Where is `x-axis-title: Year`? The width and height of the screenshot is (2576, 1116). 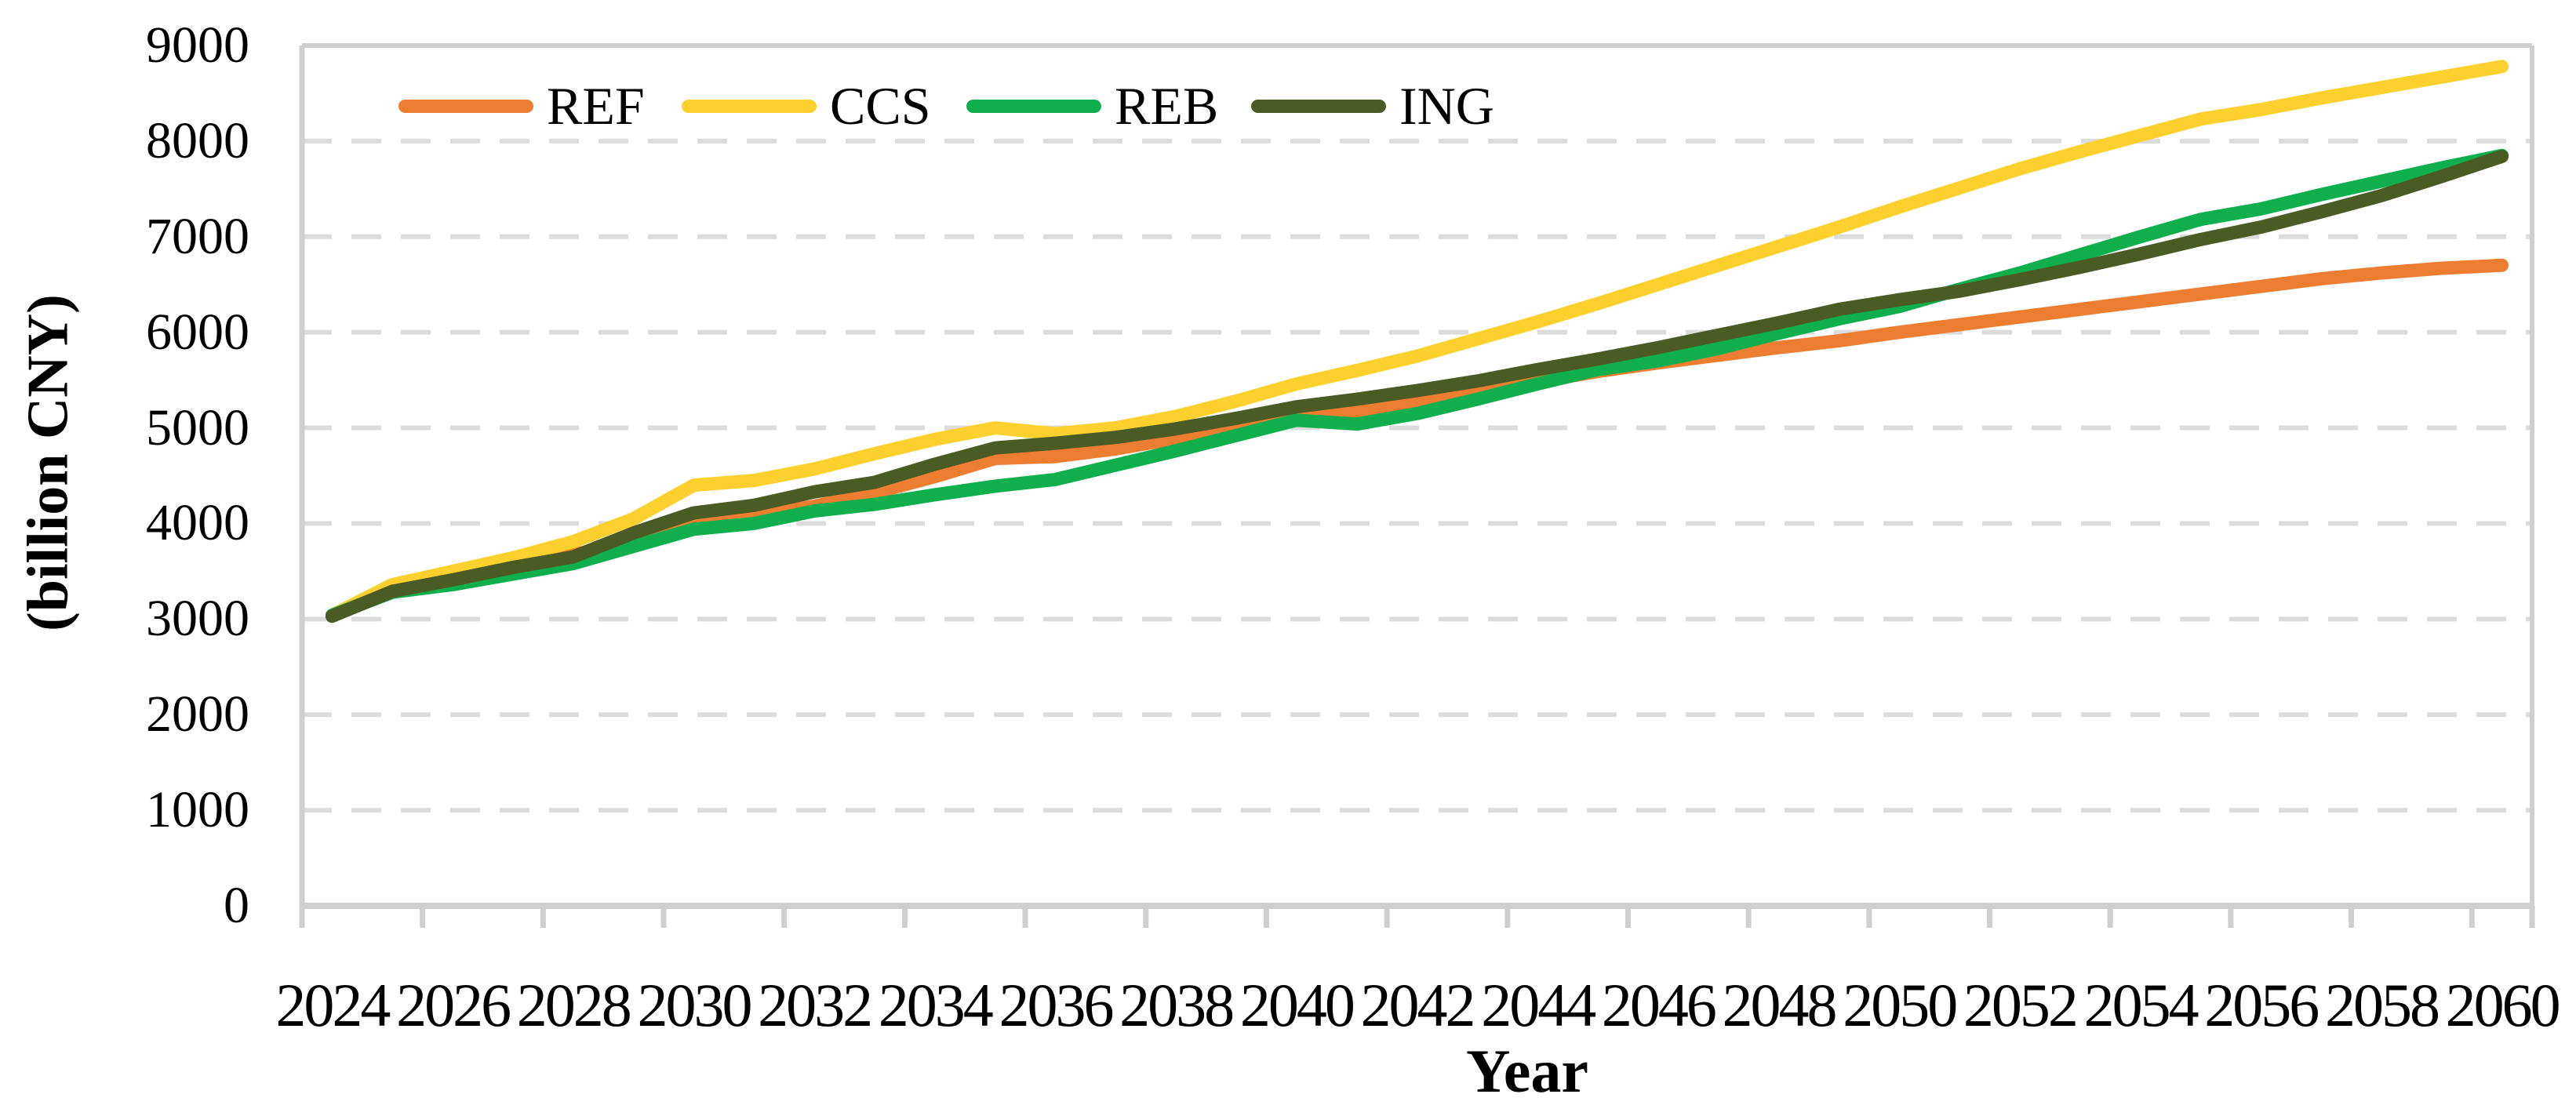 x-axis-title: Year is located at coordinates (1527, 1071).